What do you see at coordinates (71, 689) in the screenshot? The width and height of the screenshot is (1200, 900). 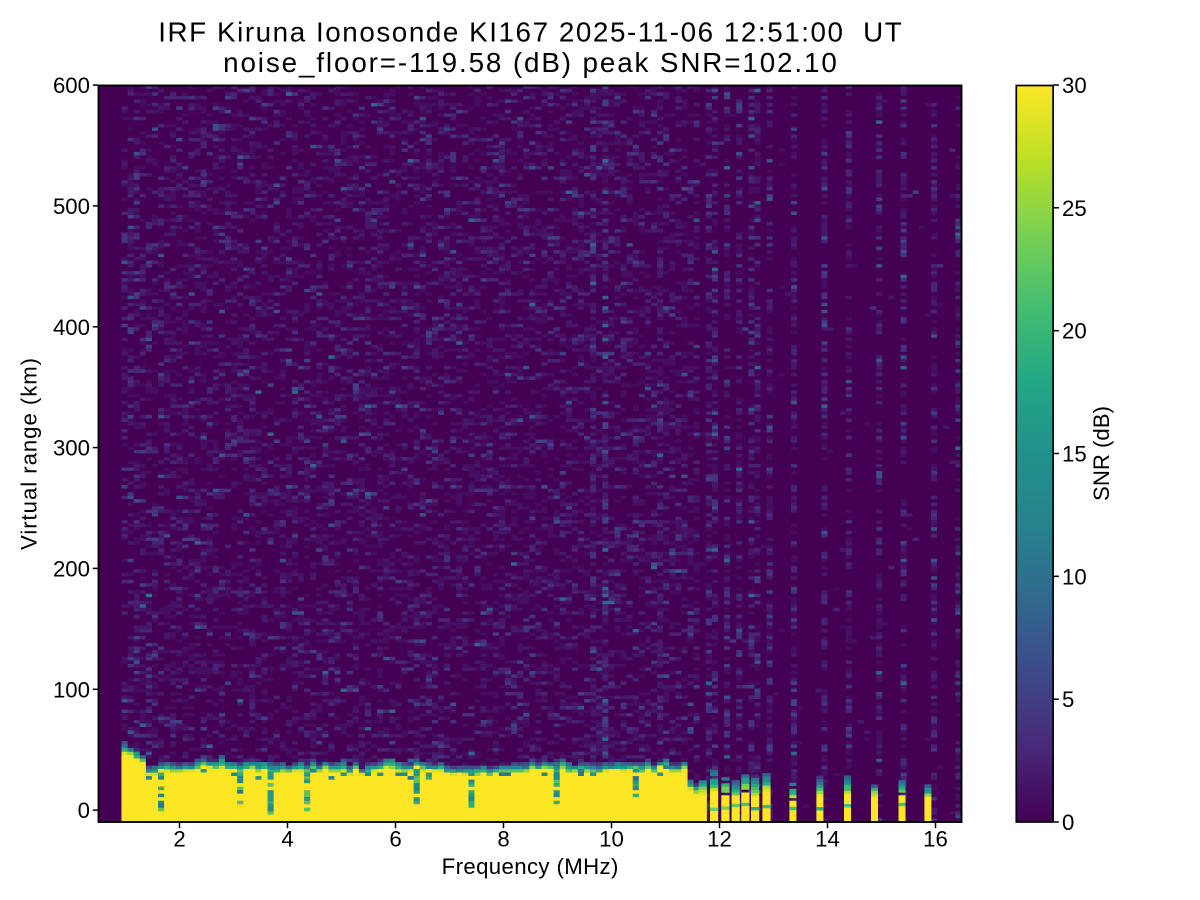 I see `svg-text: 100` at bounding box center [71, 689].